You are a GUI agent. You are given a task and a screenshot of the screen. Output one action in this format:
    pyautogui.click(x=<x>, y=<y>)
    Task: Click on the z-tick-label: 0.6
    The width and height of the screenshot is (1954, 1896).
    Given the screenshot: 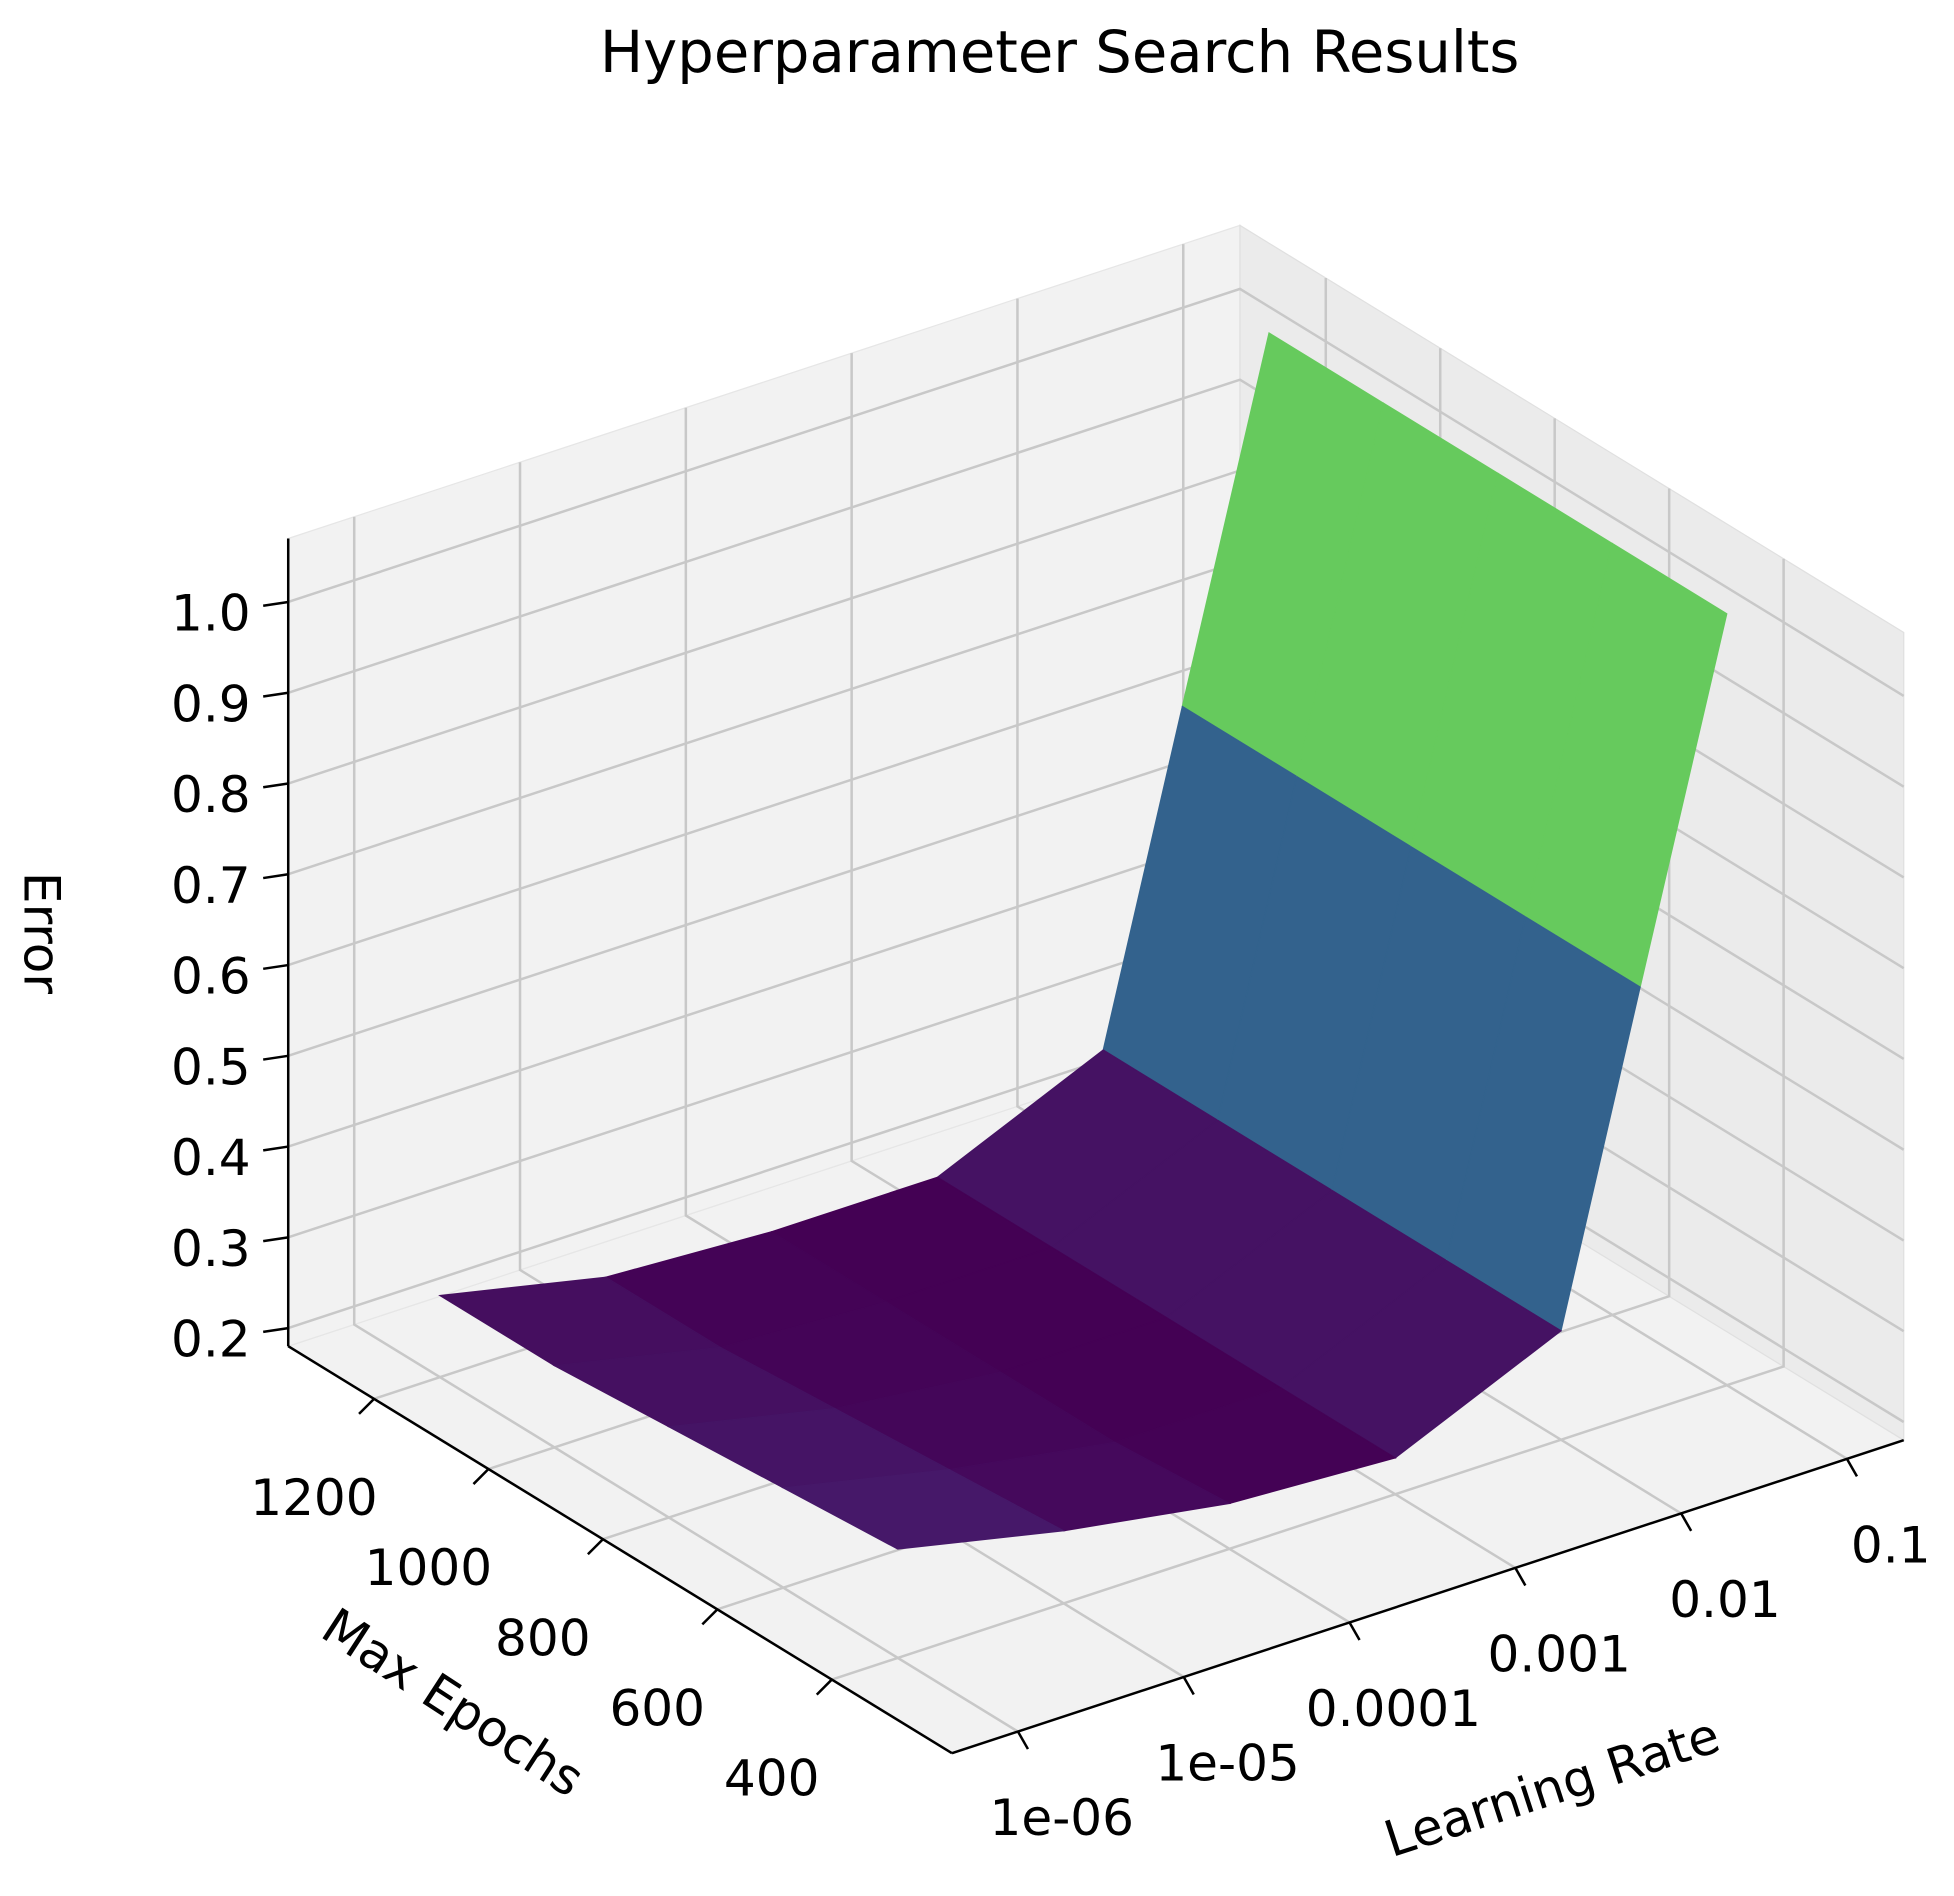 What is the action you would take?
    pyautogui.click(x=211, y=977)
    